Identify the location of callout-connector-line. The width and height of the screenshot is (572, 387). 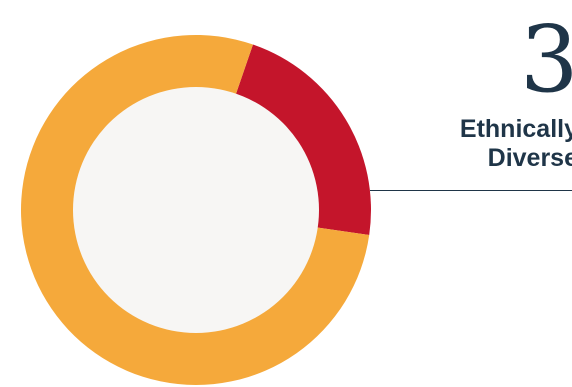
(471, 190).